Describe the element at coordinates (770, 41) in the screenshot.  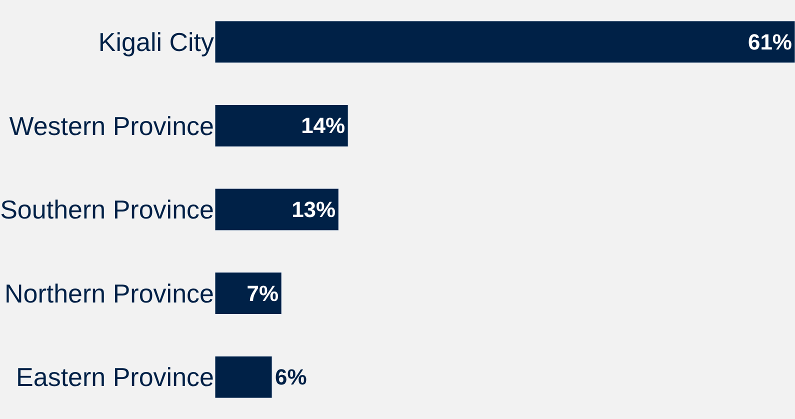
I see `data-label: 61%` at that location.